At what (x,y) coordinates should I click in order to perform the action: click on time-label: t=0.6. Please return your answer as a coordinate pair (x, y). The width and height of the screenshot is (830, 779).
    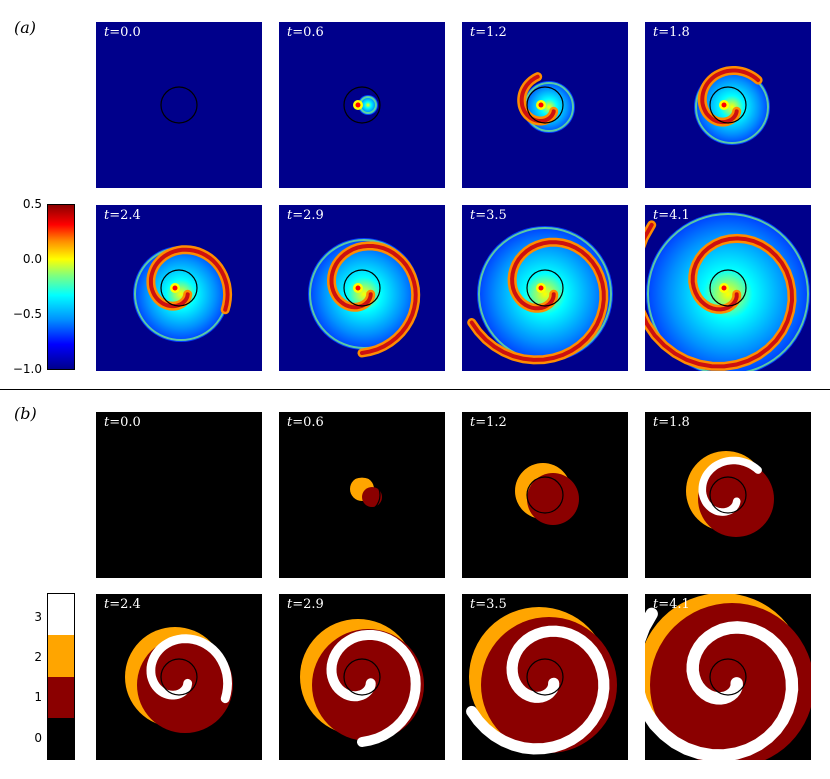
    Looking at the image, I should click on (305, 32).